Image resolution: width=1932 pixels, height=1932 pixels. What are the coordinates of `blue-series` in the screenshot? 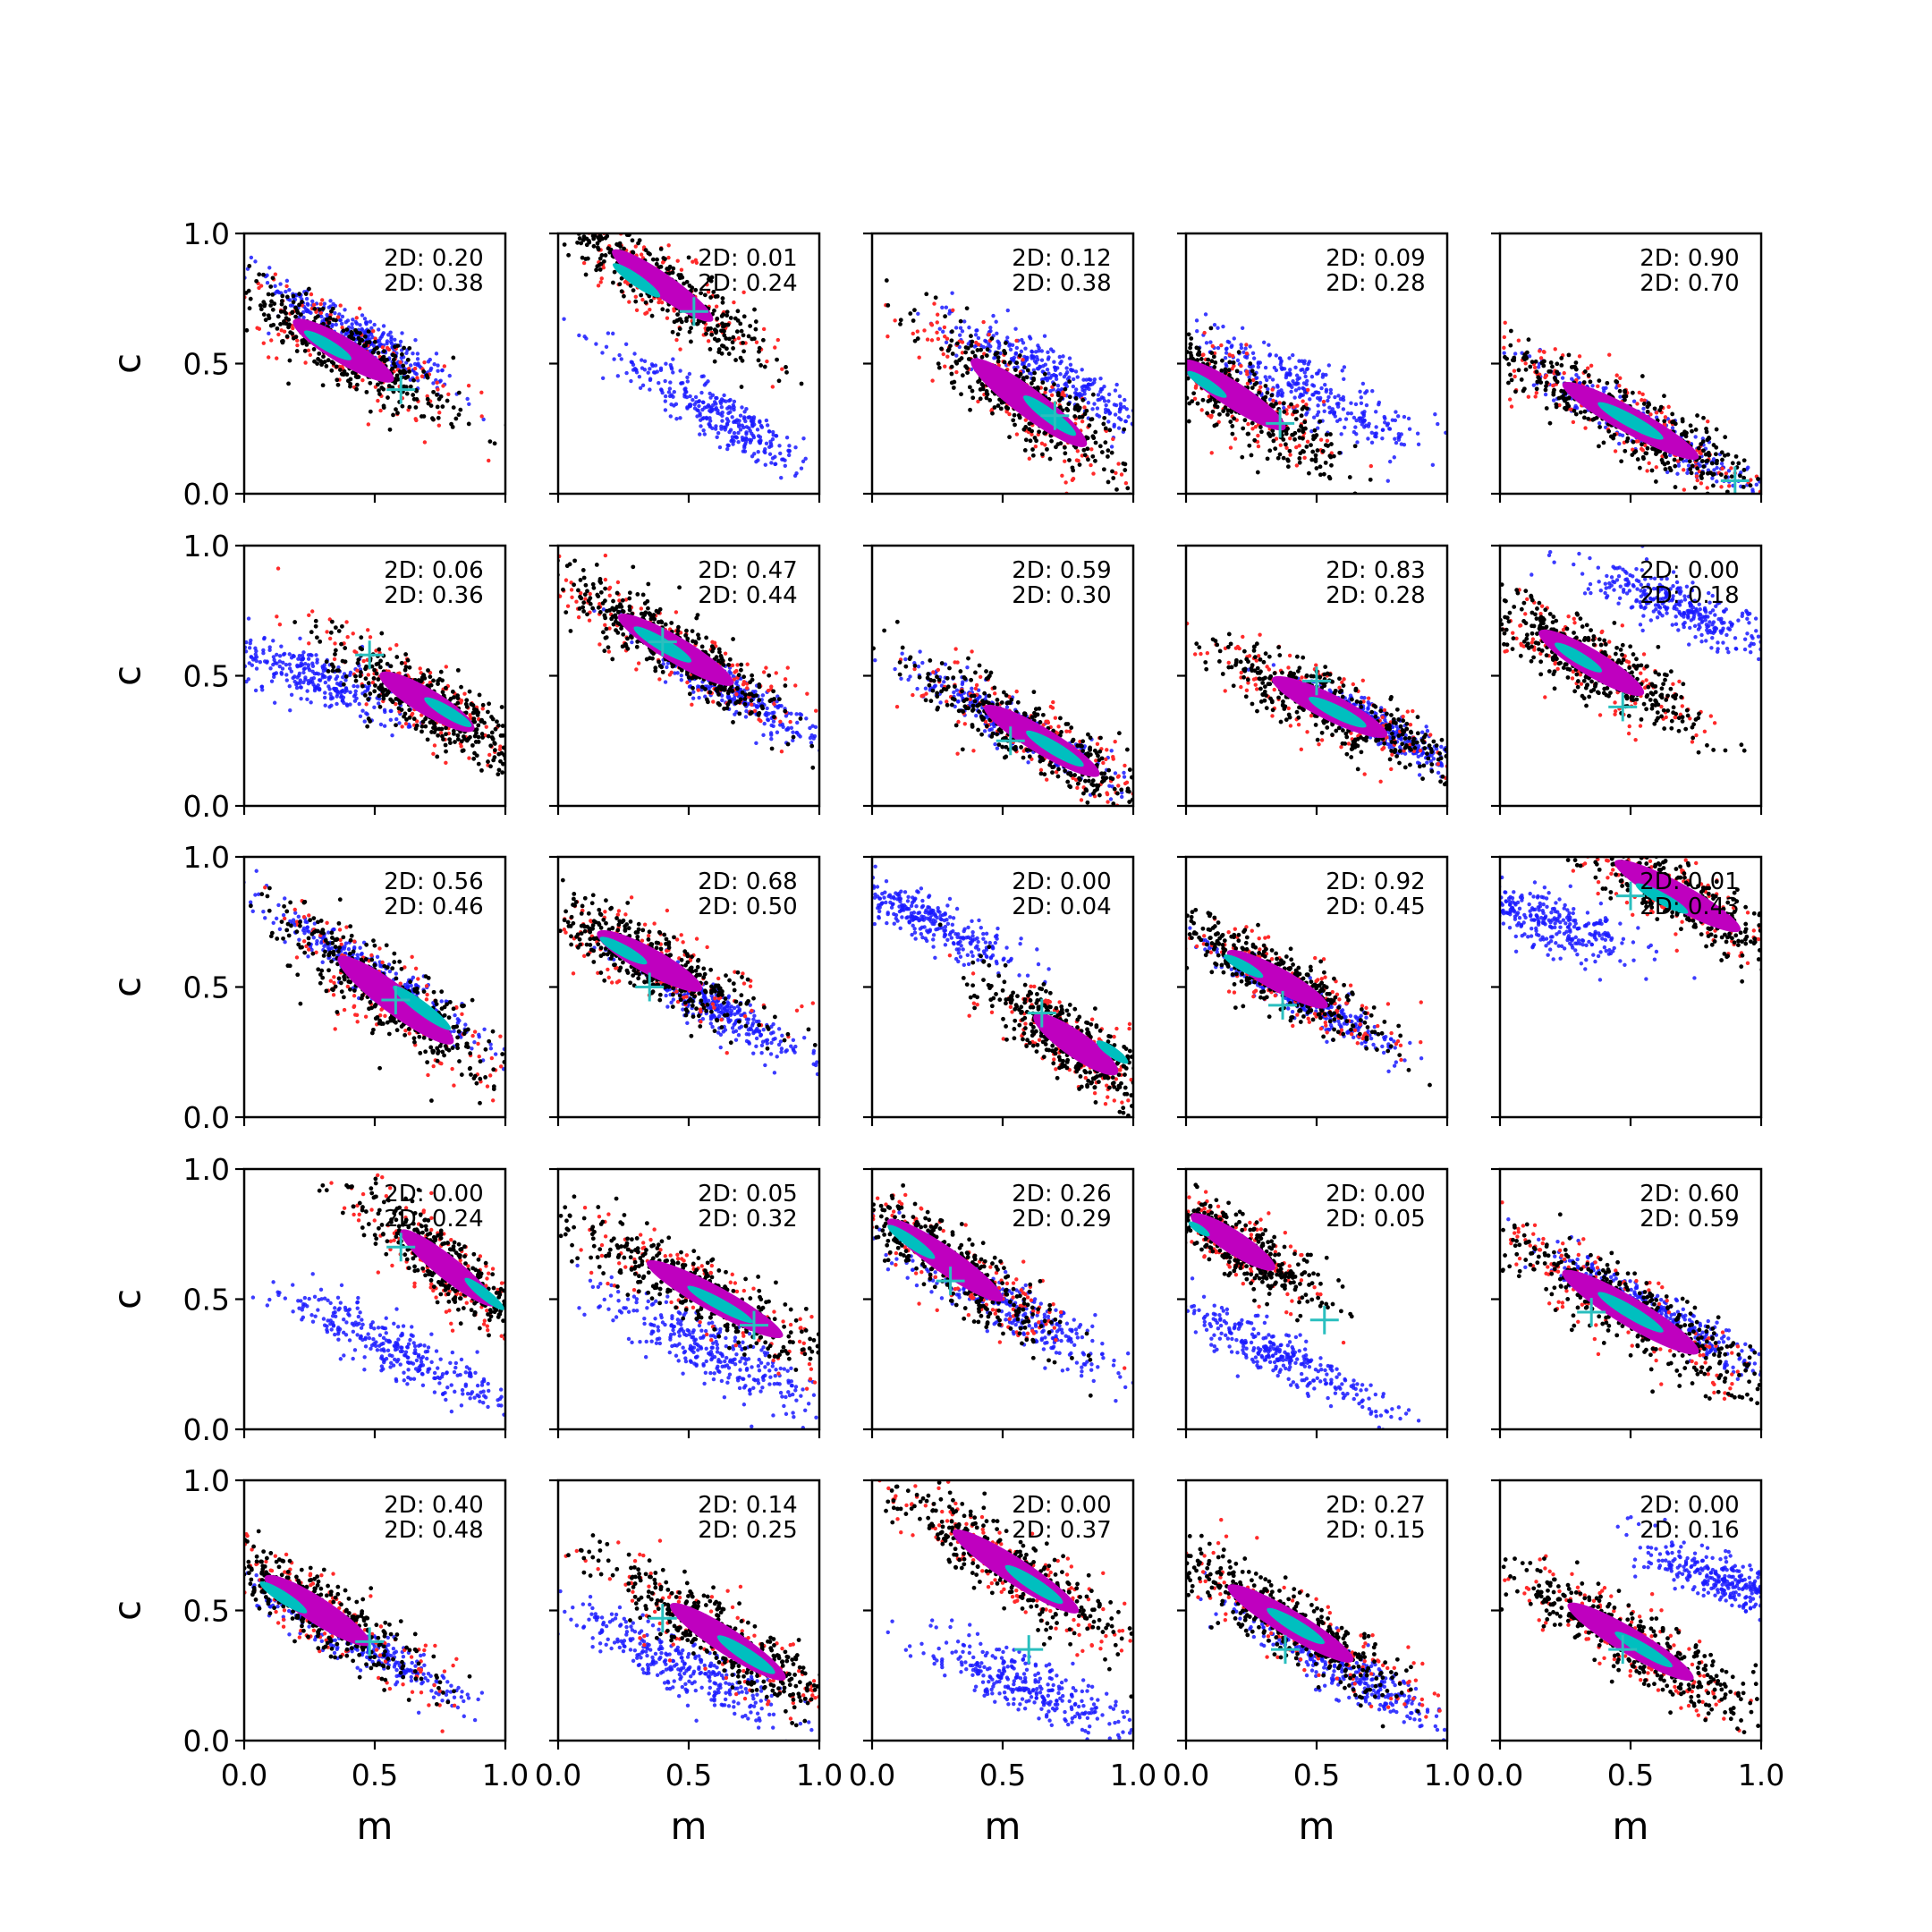 It's located at (1030, 370).